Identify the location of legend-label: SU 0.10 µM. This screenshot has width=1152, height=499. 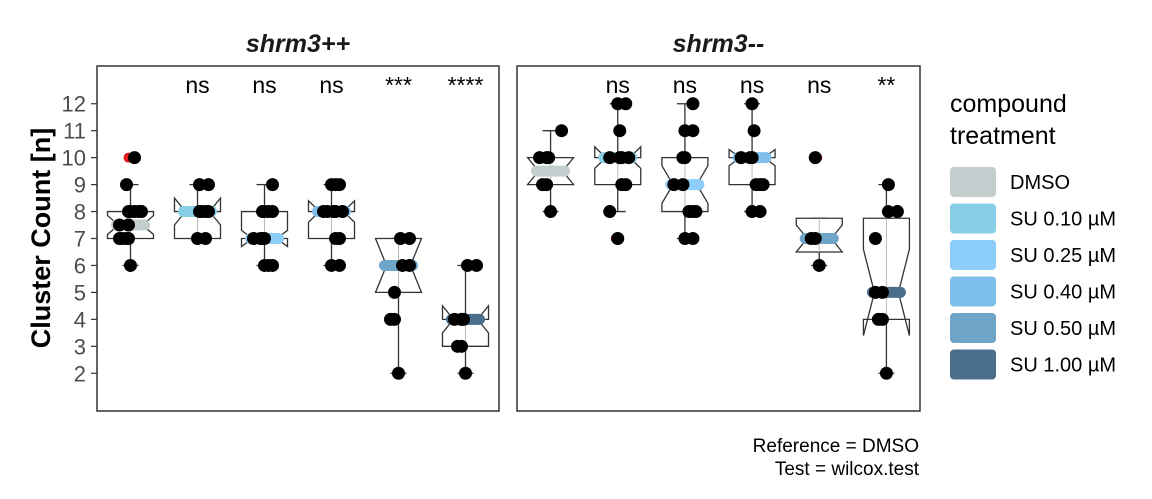
(1063, 220).